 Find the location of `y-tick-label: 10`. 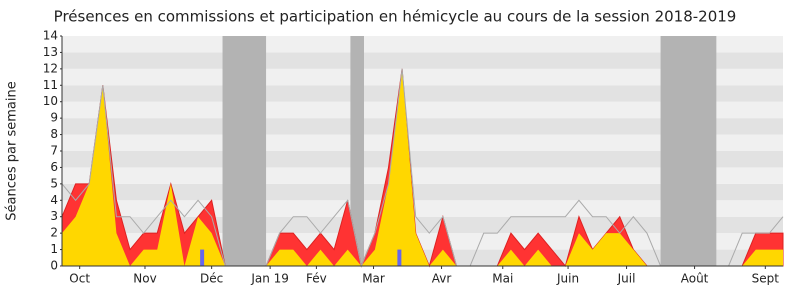

y-tick-label: 10 is located at coordinates (50, 101).